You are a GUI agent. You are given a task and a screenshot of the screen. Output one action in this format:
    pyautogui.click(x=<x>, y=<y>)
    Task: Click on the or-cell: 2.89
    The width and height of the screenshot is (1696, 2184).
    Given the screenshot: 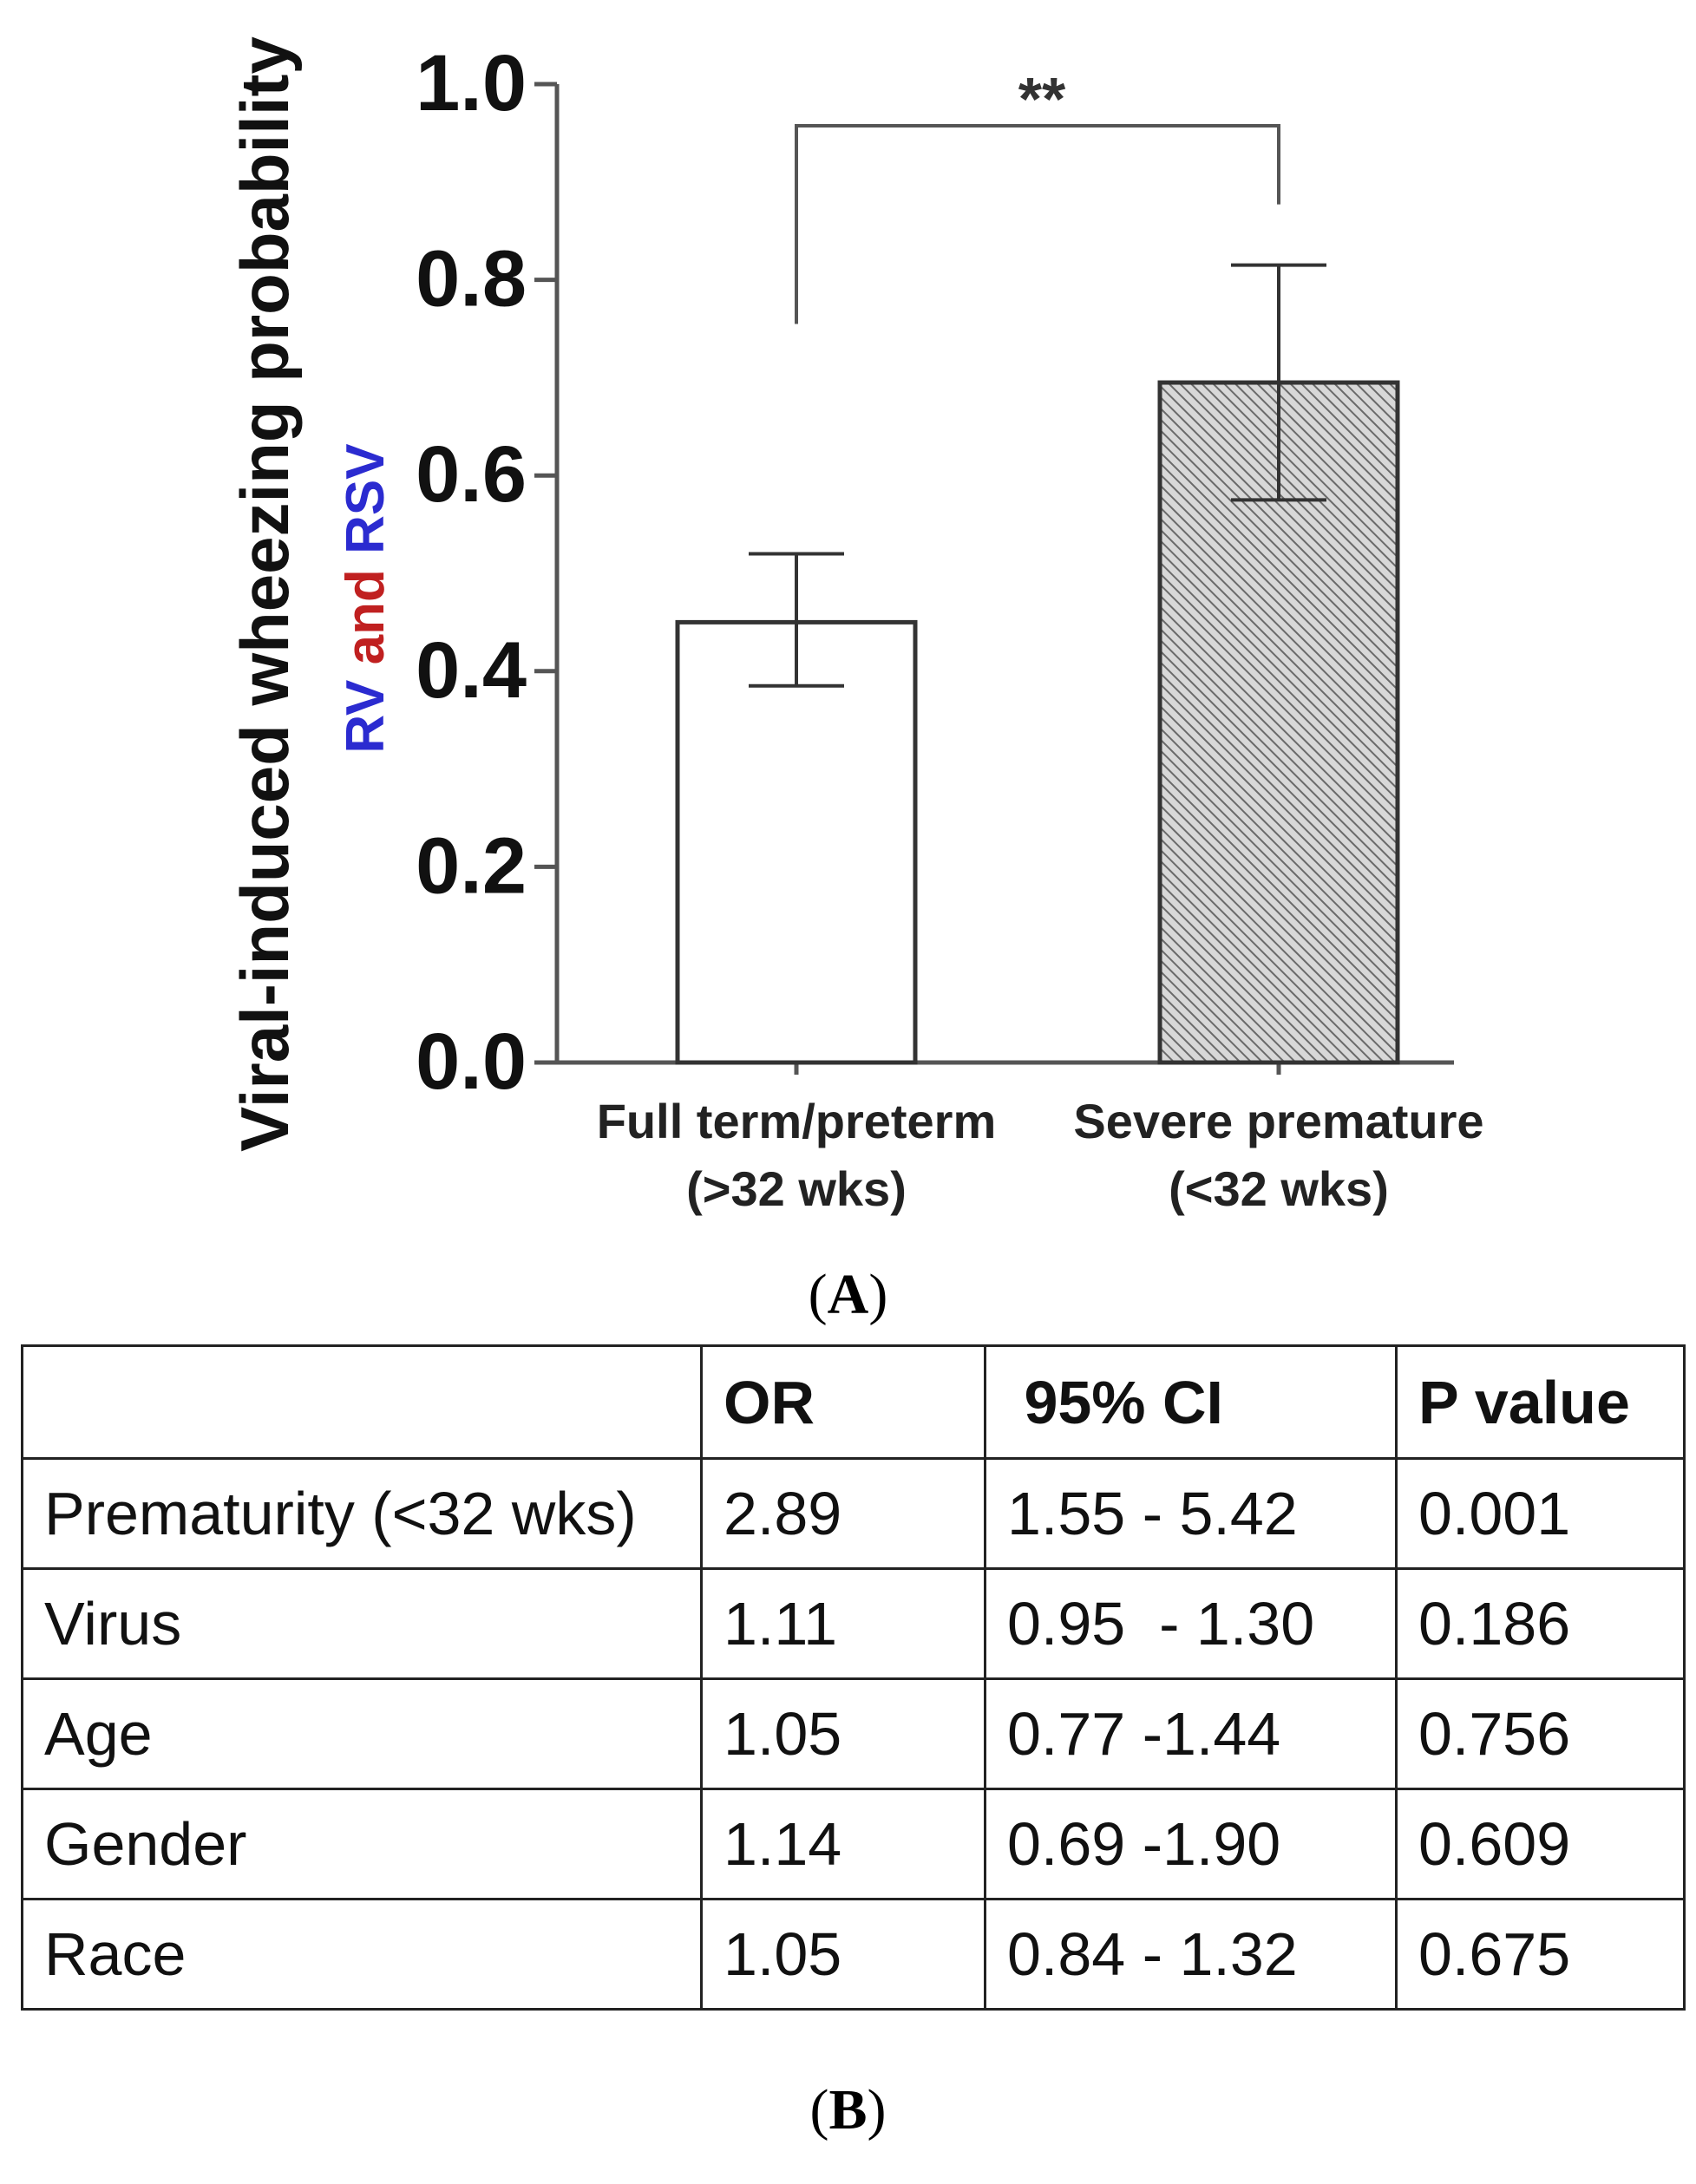 What is the action you would take?
    pyautogui.click(x=843, y=1513)
    